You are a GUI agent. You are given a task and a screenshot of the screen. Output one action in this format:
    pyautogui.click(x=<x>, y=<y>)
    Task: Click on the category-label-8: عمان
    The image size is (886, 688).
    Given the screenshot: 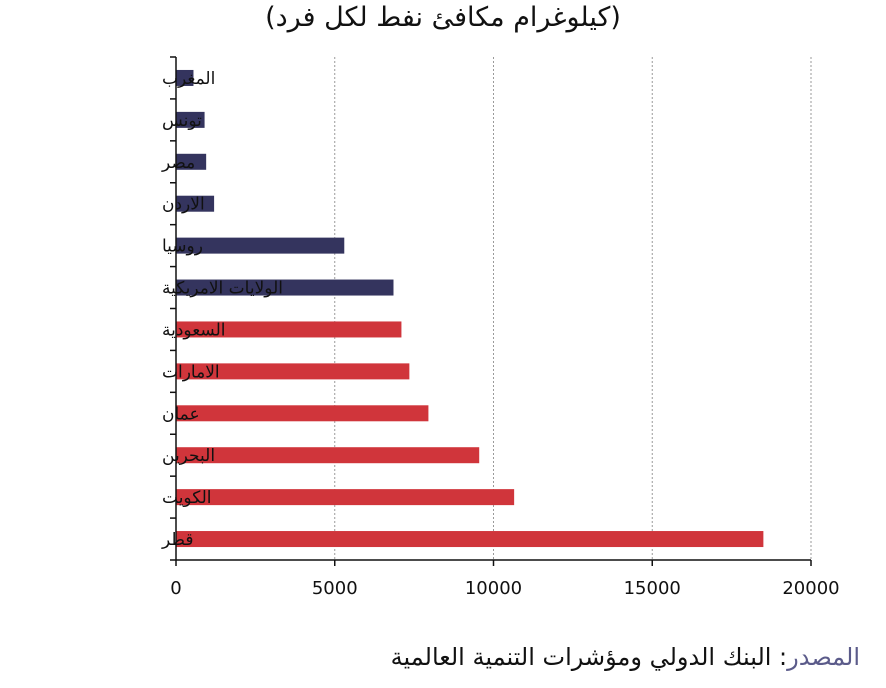 What is the action you would take?
    pyautogui.click(x=181, y=414)
    